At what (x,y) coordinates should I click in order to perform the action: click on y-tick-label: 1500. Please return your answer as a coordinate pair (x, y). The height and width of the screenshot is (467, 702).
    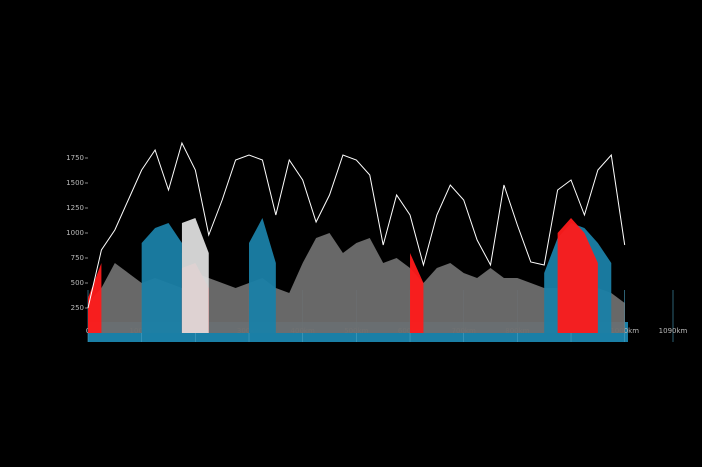
    Looking at the image, I should click on (75, 183).